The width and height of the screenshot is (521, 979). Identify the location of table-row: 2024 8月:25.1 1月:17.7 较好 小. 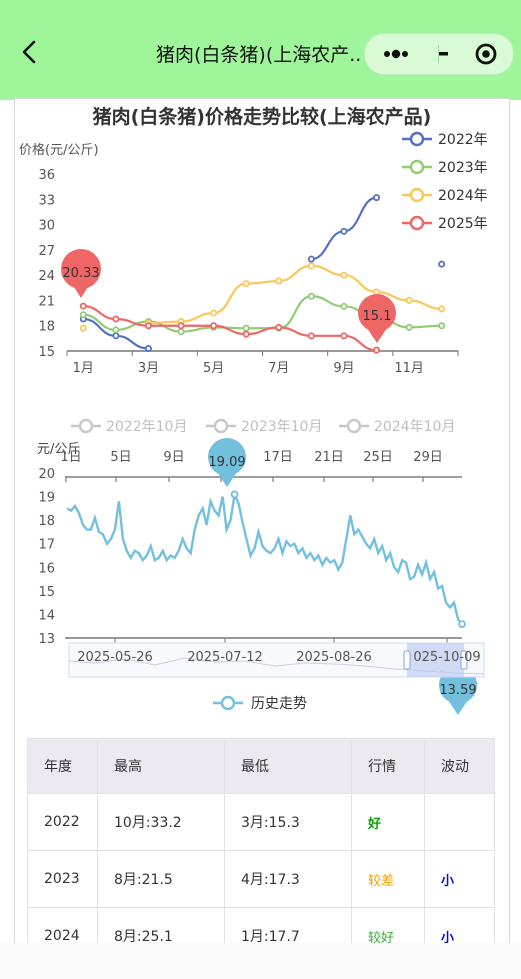
(261, 925).